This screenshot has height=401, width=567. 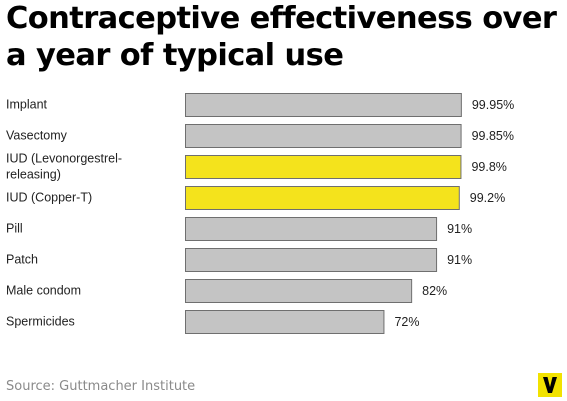 I want to click on value-label: 72%, so click(x=406, y=322).